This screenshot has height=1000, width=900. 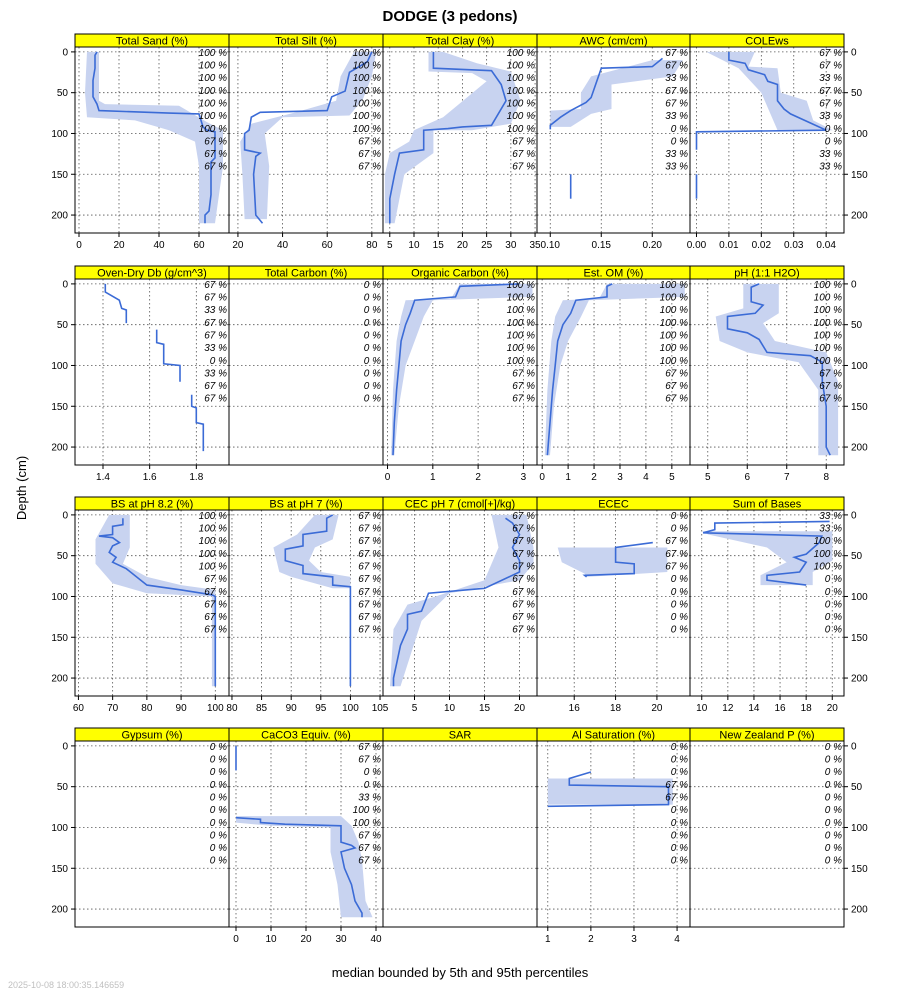 What do you see at coordinates (390, 245) in the screenshot?
I see `x-tick-label: 5` at bounding box center [390, 245].